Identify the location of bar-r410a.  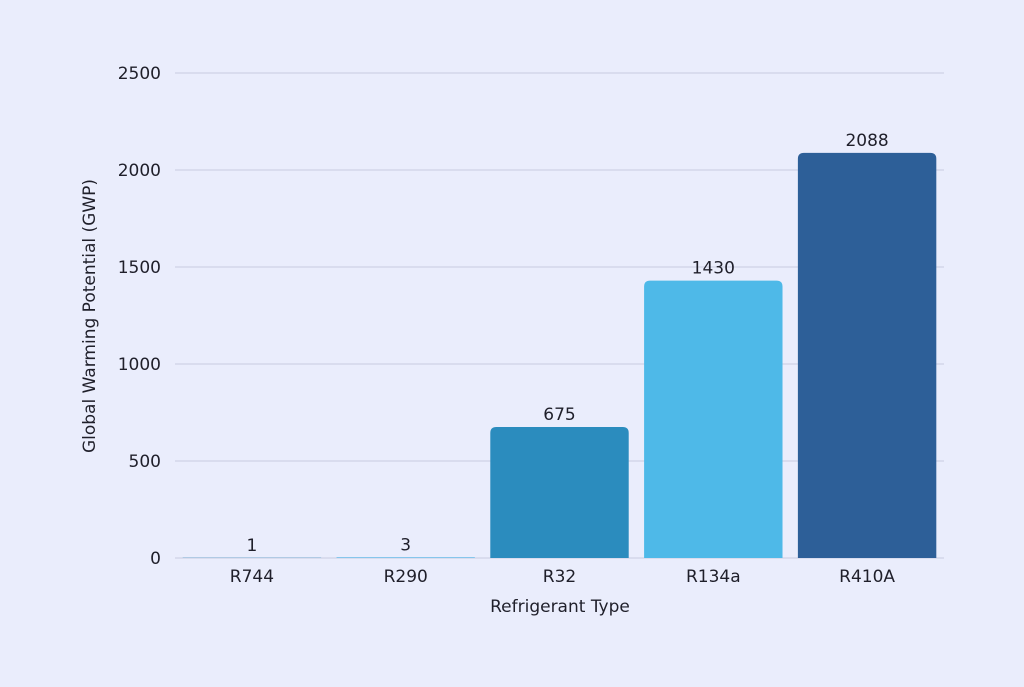
(867, 355).